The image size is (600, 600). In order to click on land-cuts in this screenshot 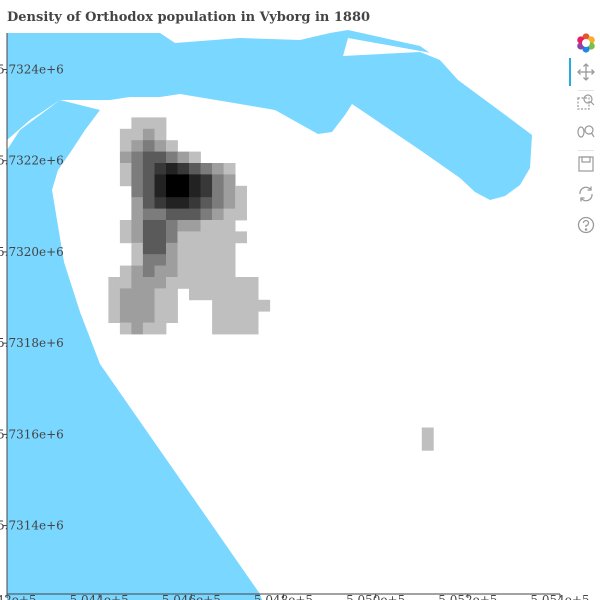, I will do `click(380, 56)`.